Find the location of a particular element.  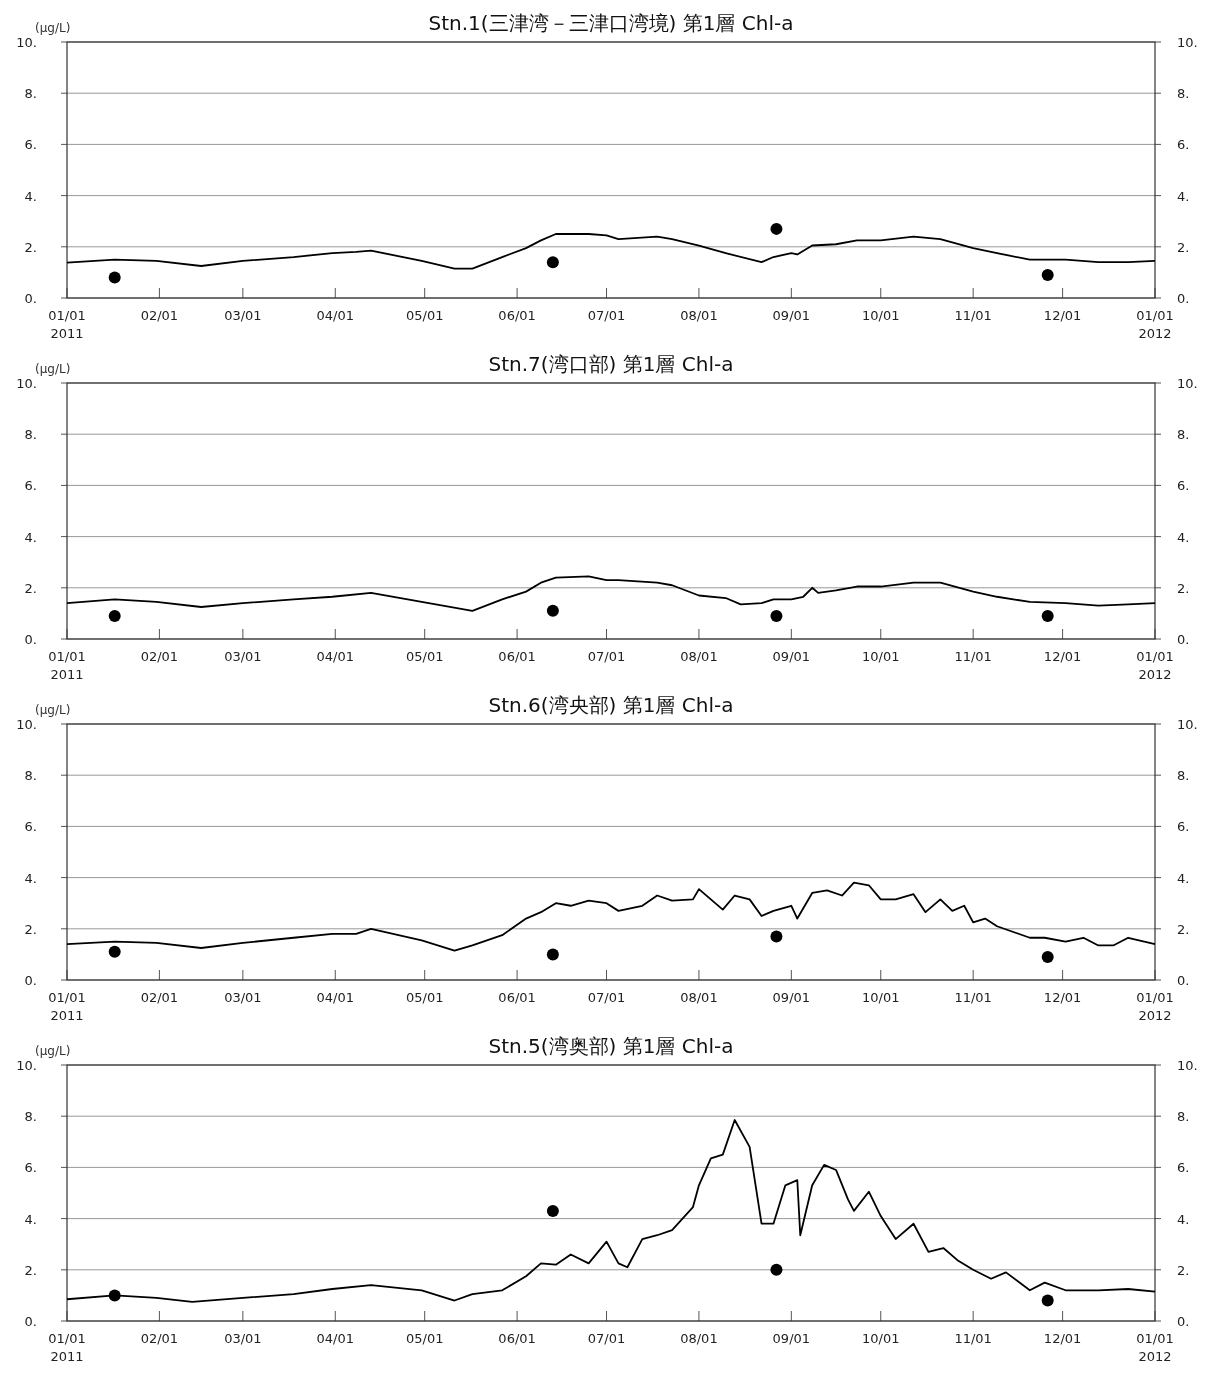

chart-title: Stn.6(湾央部) 第1層 Chl-a is located at coordinates (611, 705).